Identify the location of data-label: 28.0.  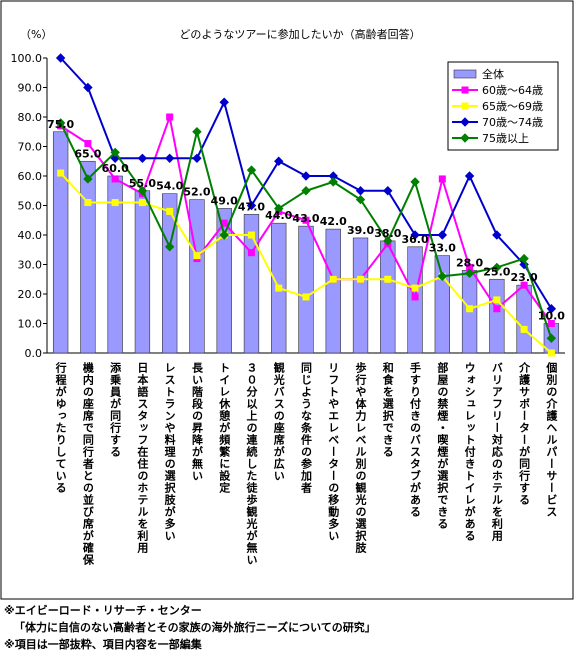
(469, 262).